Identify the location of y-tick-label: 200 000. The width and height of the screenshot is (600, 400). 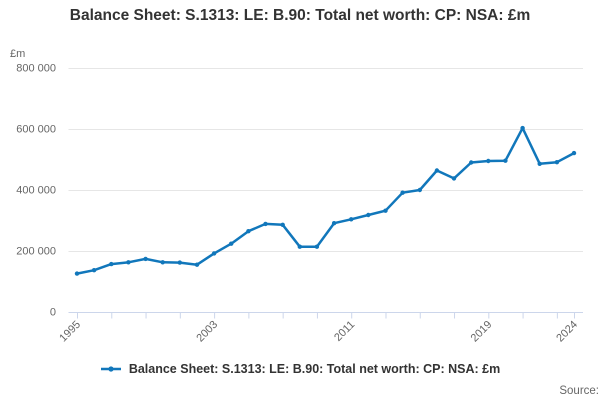
(36, 252).